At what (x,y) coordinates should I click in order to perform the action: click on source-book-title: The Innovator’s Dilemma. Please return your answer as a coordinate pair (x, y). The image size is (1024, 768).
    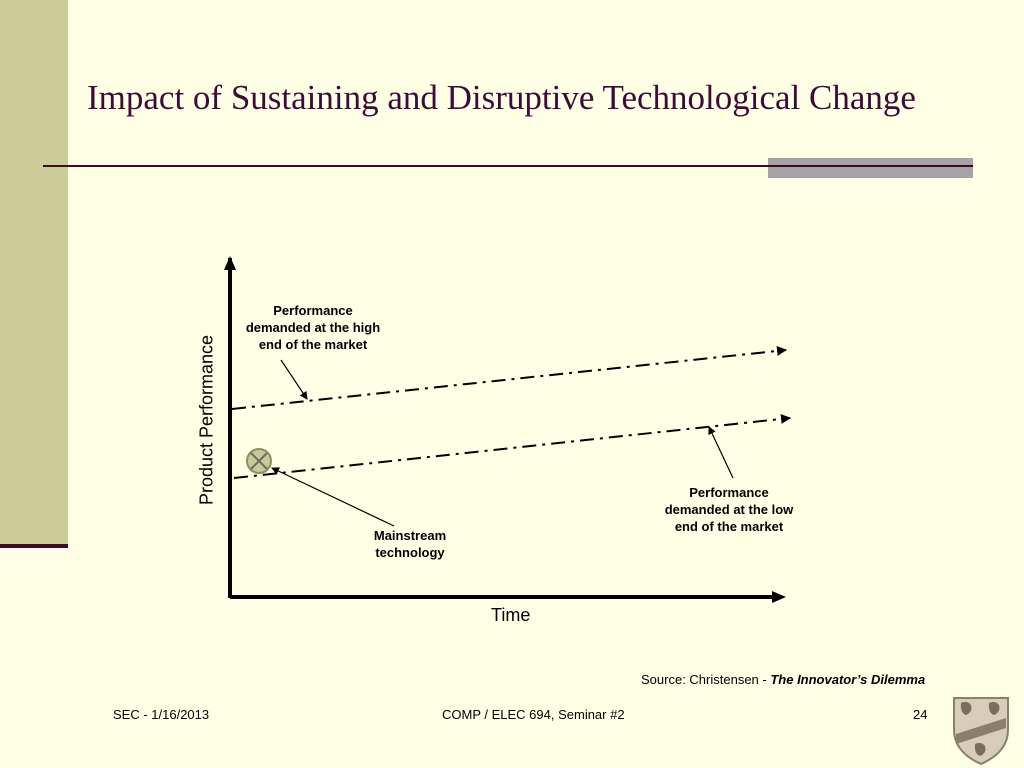
    Looking at the image, I should click on (848, 679).